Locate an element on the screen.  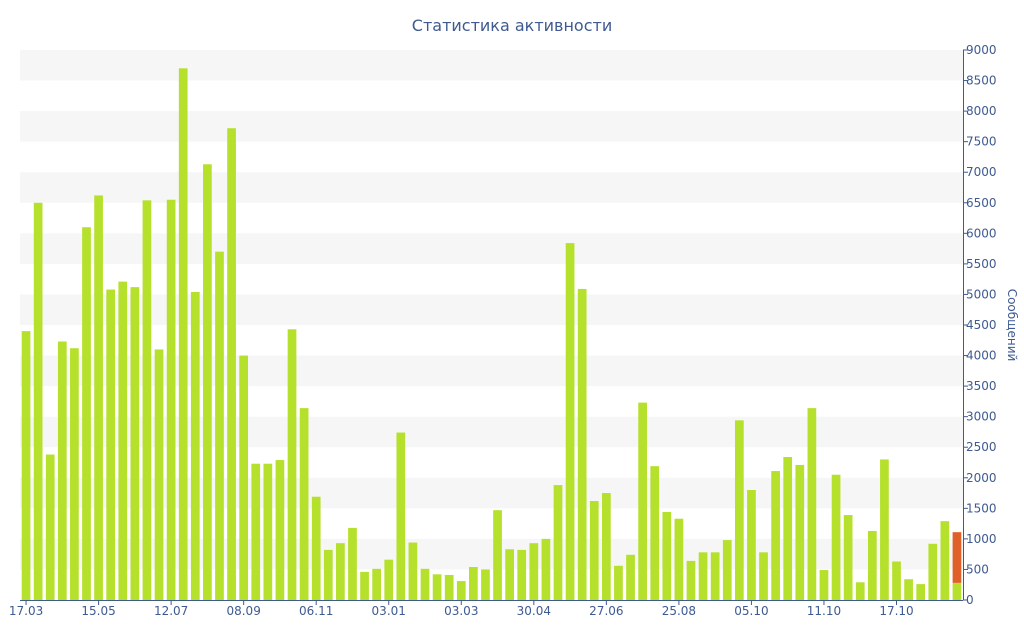
x-tick-label: 03.03 is located at coordinates (461, 611).